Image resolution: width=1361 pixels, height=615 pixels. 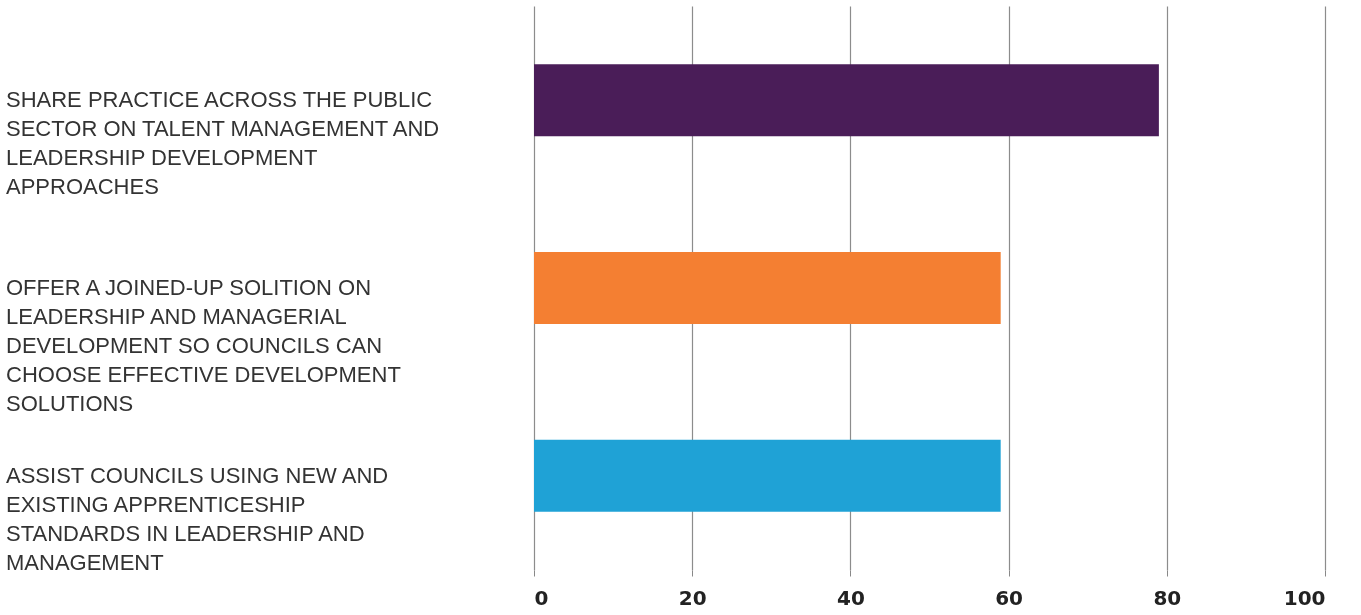 I want to click on x-tick-label: 40, so click(x=850, y=597).